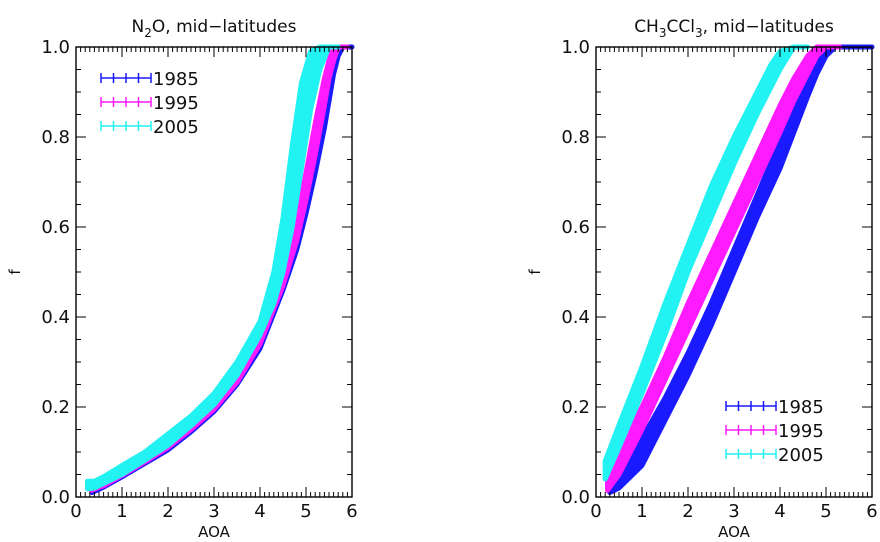 The width and height of the screenshot is (880, 542). I want to click on chart-title-n2o: N2O, mid−latitudes, so click(214, 28).